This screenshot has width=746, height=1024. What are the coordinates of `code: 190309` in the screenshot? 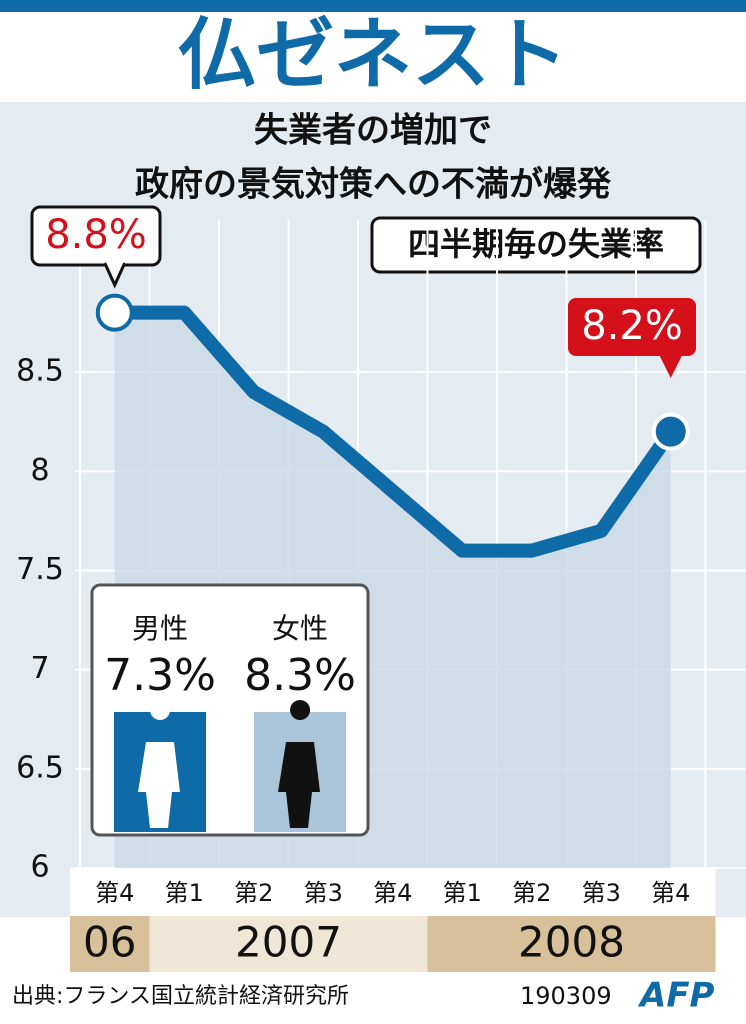 It's located at (566, 996).